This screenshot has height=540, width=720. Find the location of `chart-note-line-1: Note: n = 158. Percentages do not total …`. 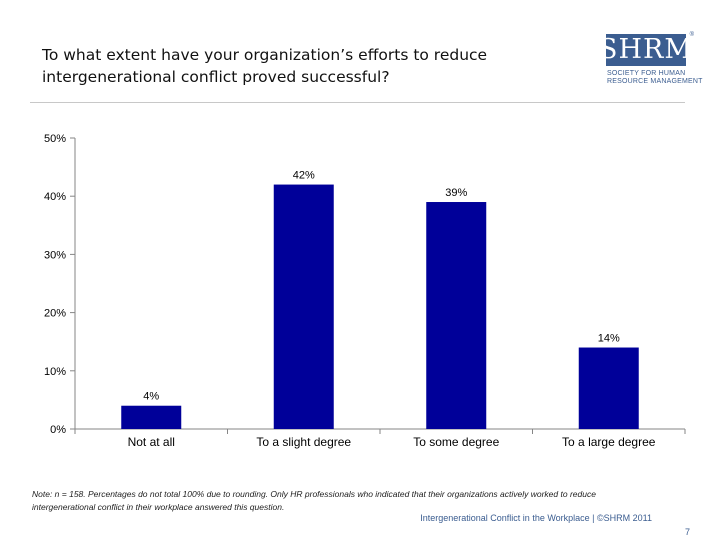

chart-note-line-1: Note: n = 158. Percentages do not total … is located at coordinates (314, 494).